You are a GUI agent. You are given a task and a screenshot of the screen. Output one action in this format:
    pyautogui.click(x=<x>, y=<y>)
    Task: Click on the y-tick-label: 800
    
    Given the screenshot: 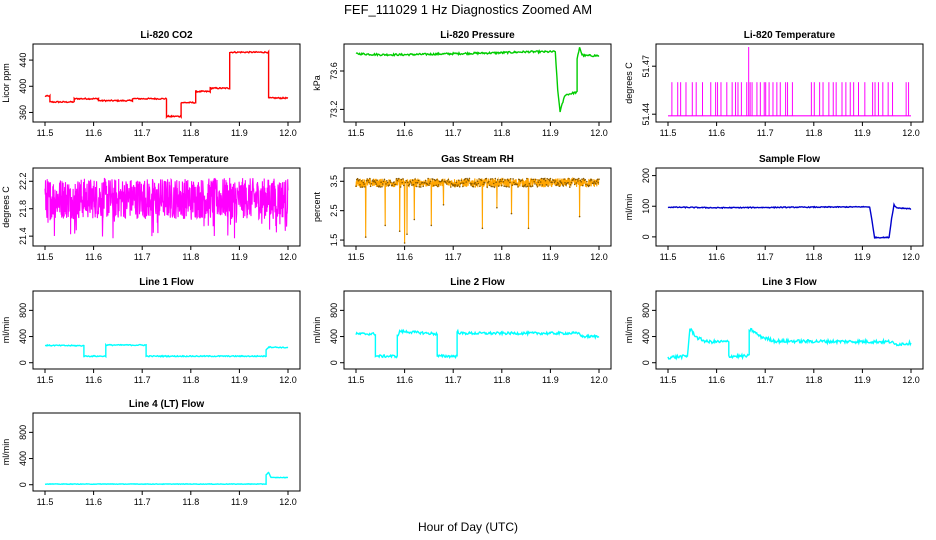 What is the action you would take?
    pyautogui.click(x=646, y=310)
    